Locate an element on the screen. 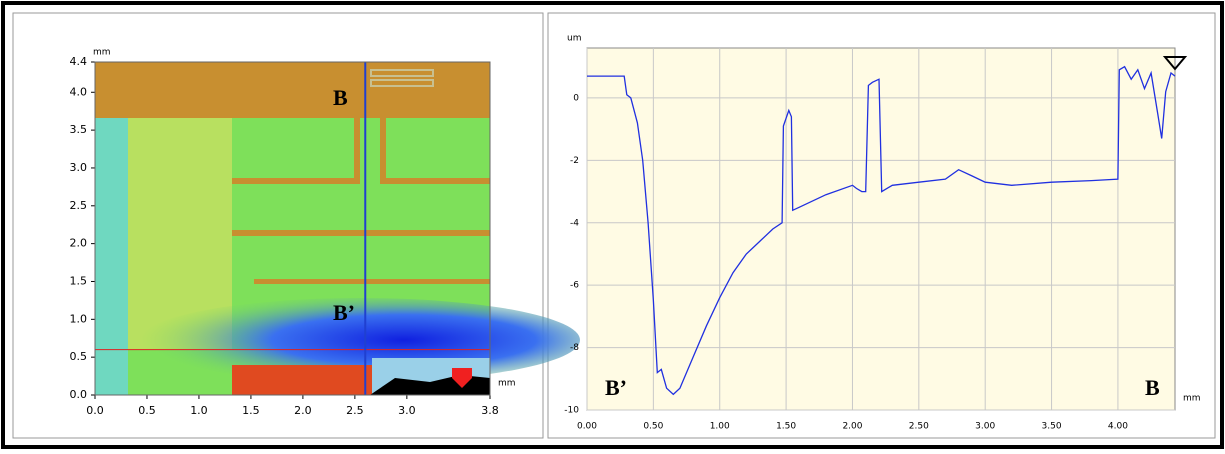  y-tick-label: 4.0 is located at coordinates (79, 91).